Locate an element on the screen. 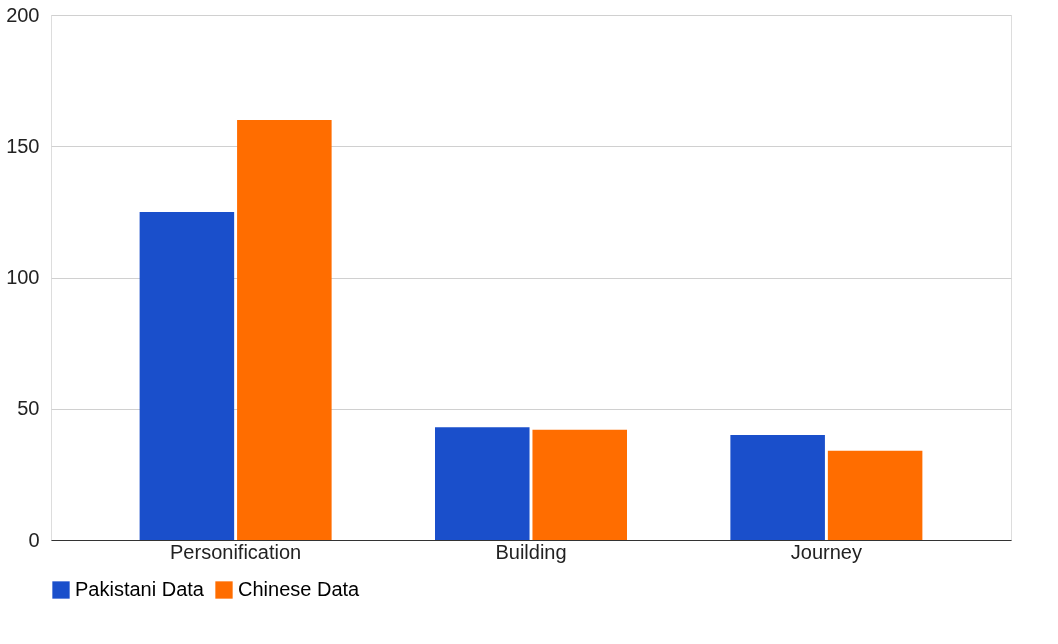 Image resolution: width=1058 pixels, height=644 pixels. y-tick-label: 100 is located at coordinates (23, 277).